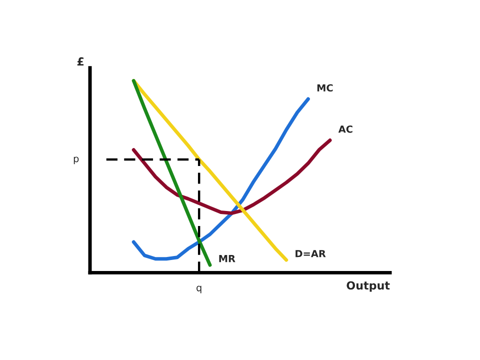  What do you see at coordinates (227, 258) in the screenshot?
I see `series-label: MR` at bounding box center [227, 258].